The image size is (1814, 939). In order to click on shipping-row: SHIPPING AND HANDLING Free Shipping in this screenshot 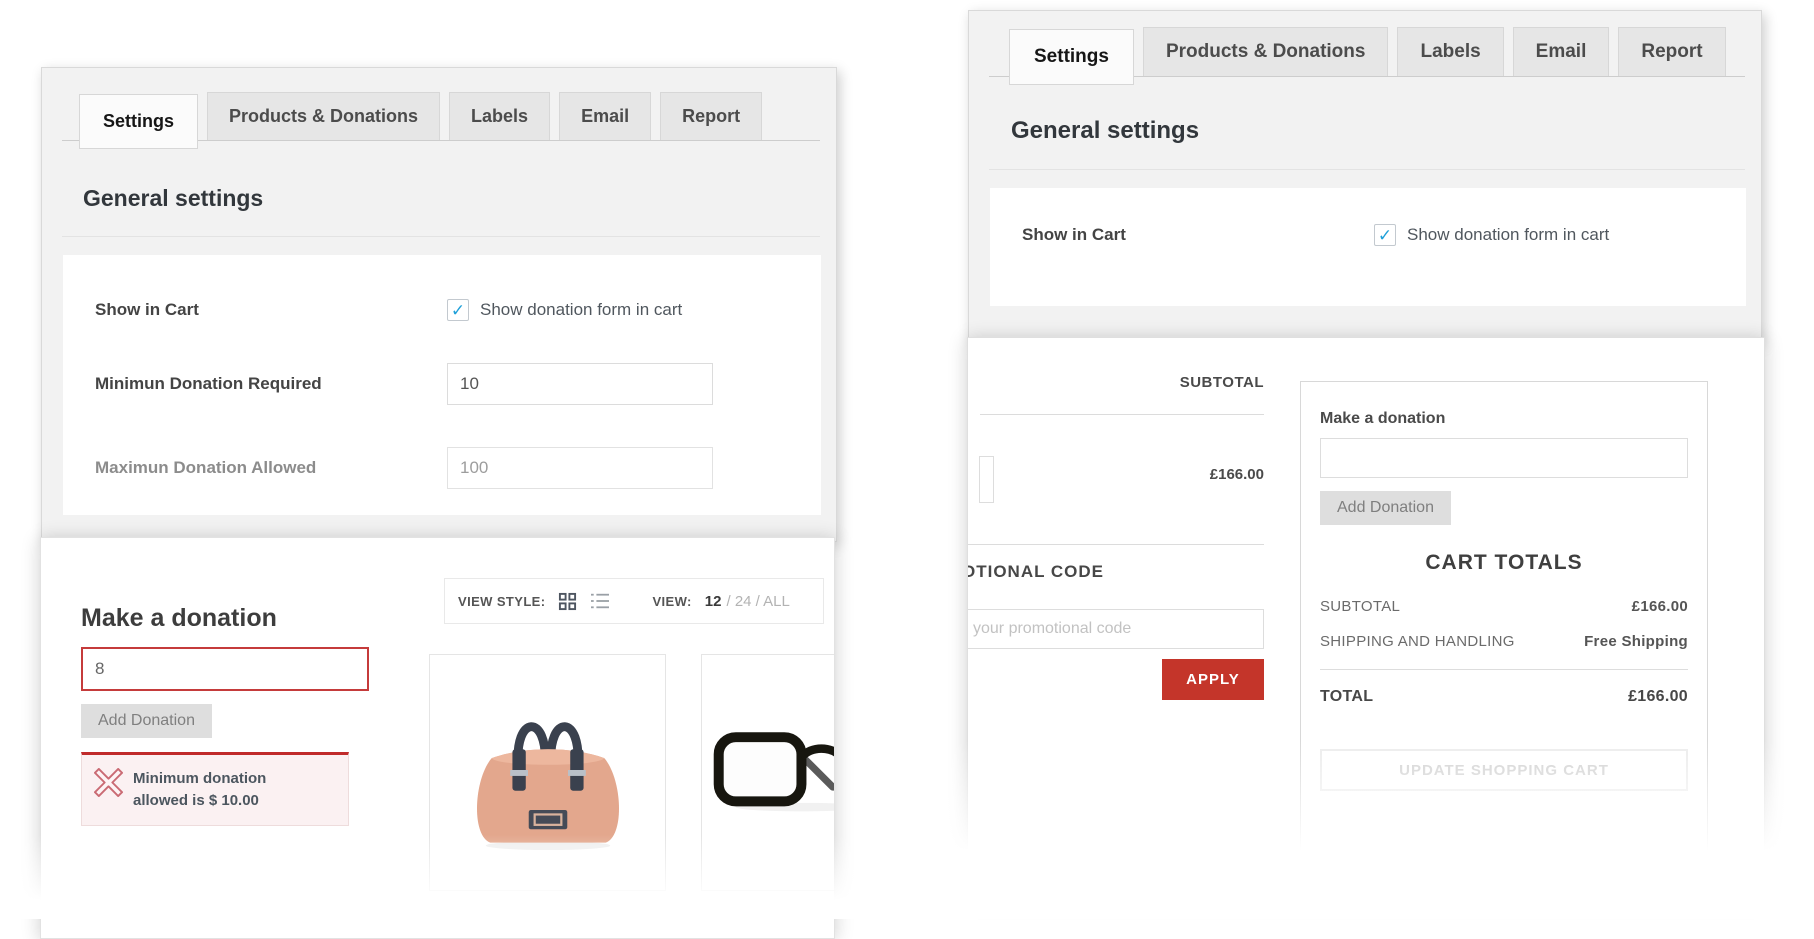, I will do `click(1504, 641)`.